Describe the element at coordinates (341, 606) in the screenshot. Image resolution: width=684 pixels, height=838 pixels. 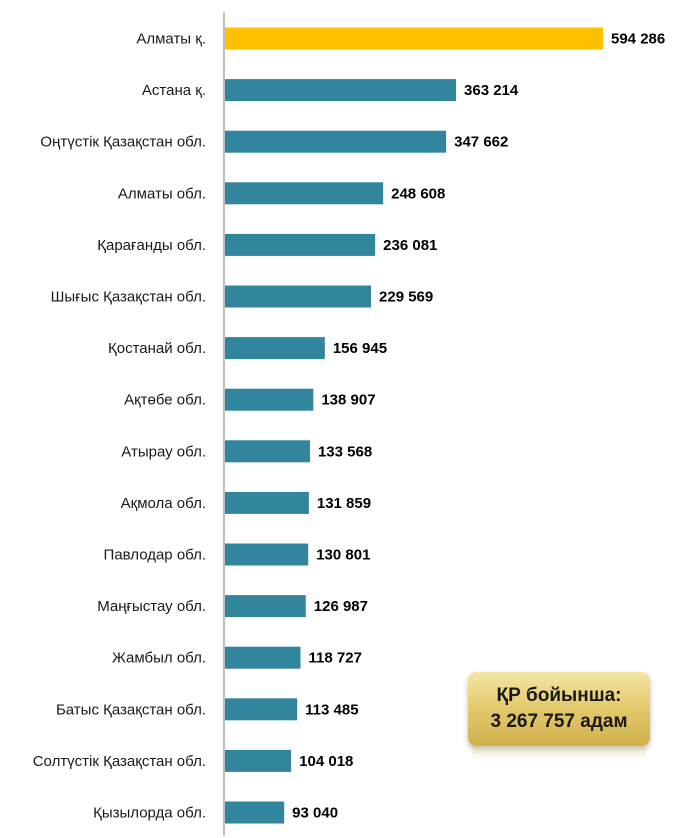
I see `data-label: 126 987` at that location.